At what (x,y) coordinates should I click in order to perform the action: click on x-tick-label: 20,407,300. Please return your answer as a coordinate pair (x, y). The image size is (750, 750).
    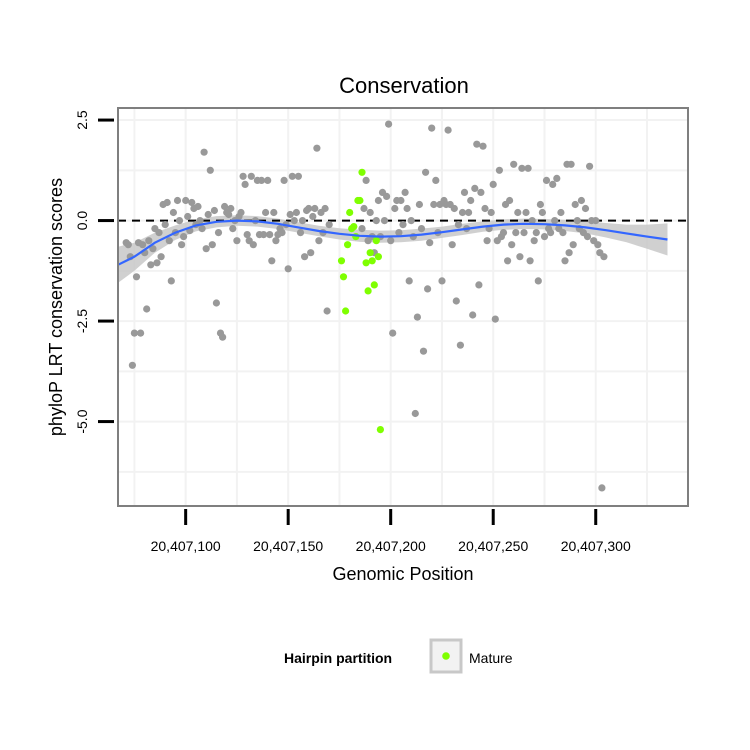
    Looking at the image, I should click on (596, 546).